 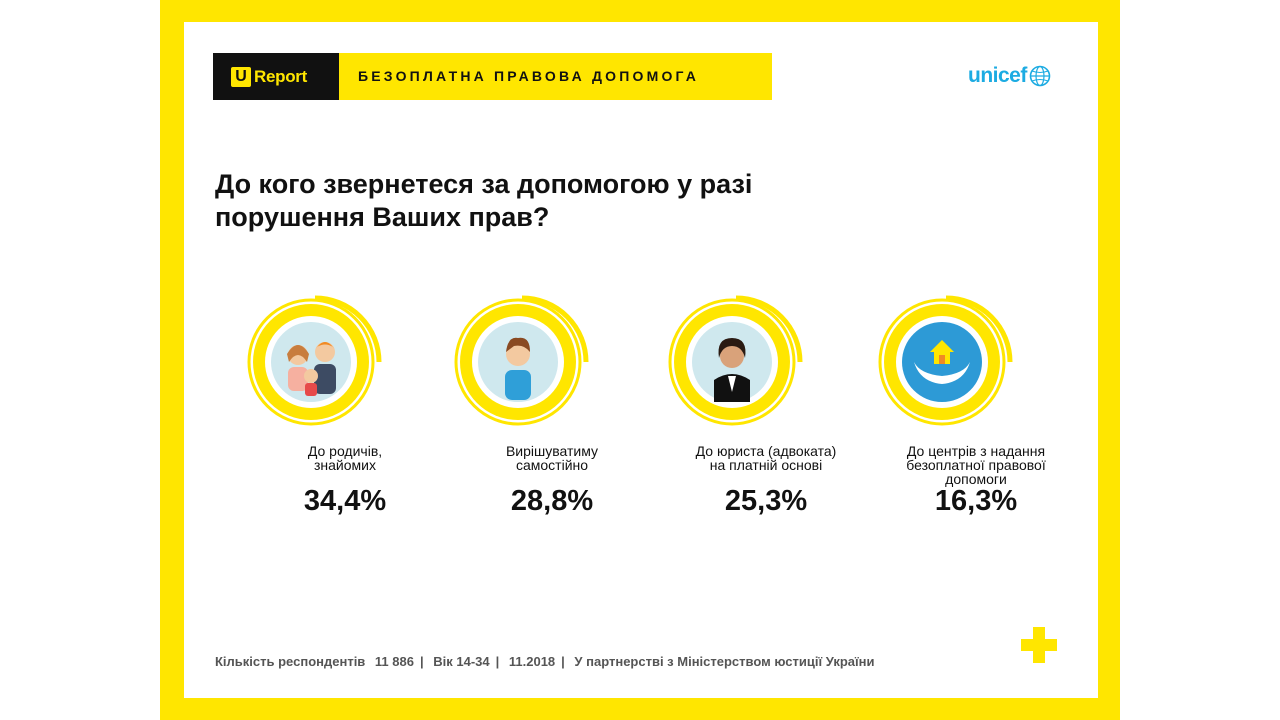 I want to click on answer-value: 16,3%, so click(x=976, y=501).